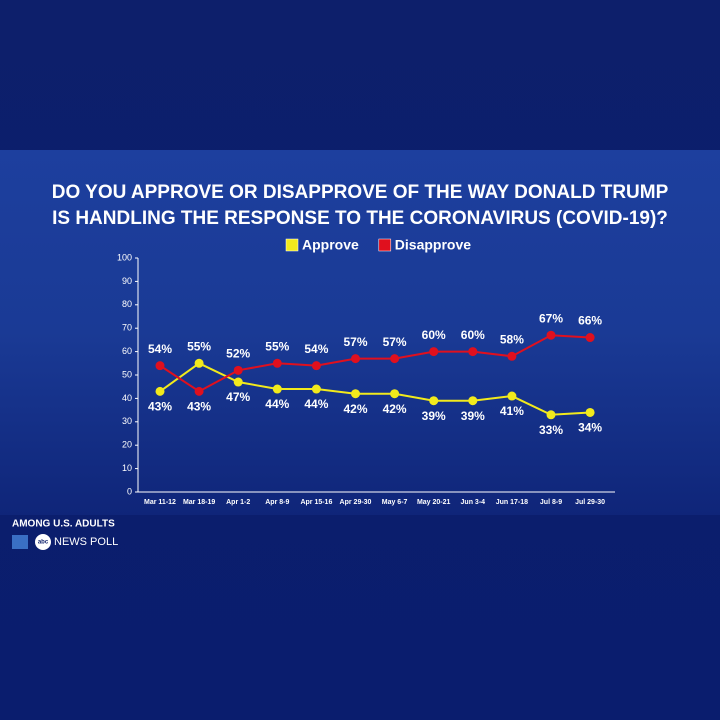 This screenshot has width=720, height=725. What do you see at coordinates (551, 502) in the screenshot?
I see `x-tick-label: Jul 8-9` at bounding box center [551, 502].